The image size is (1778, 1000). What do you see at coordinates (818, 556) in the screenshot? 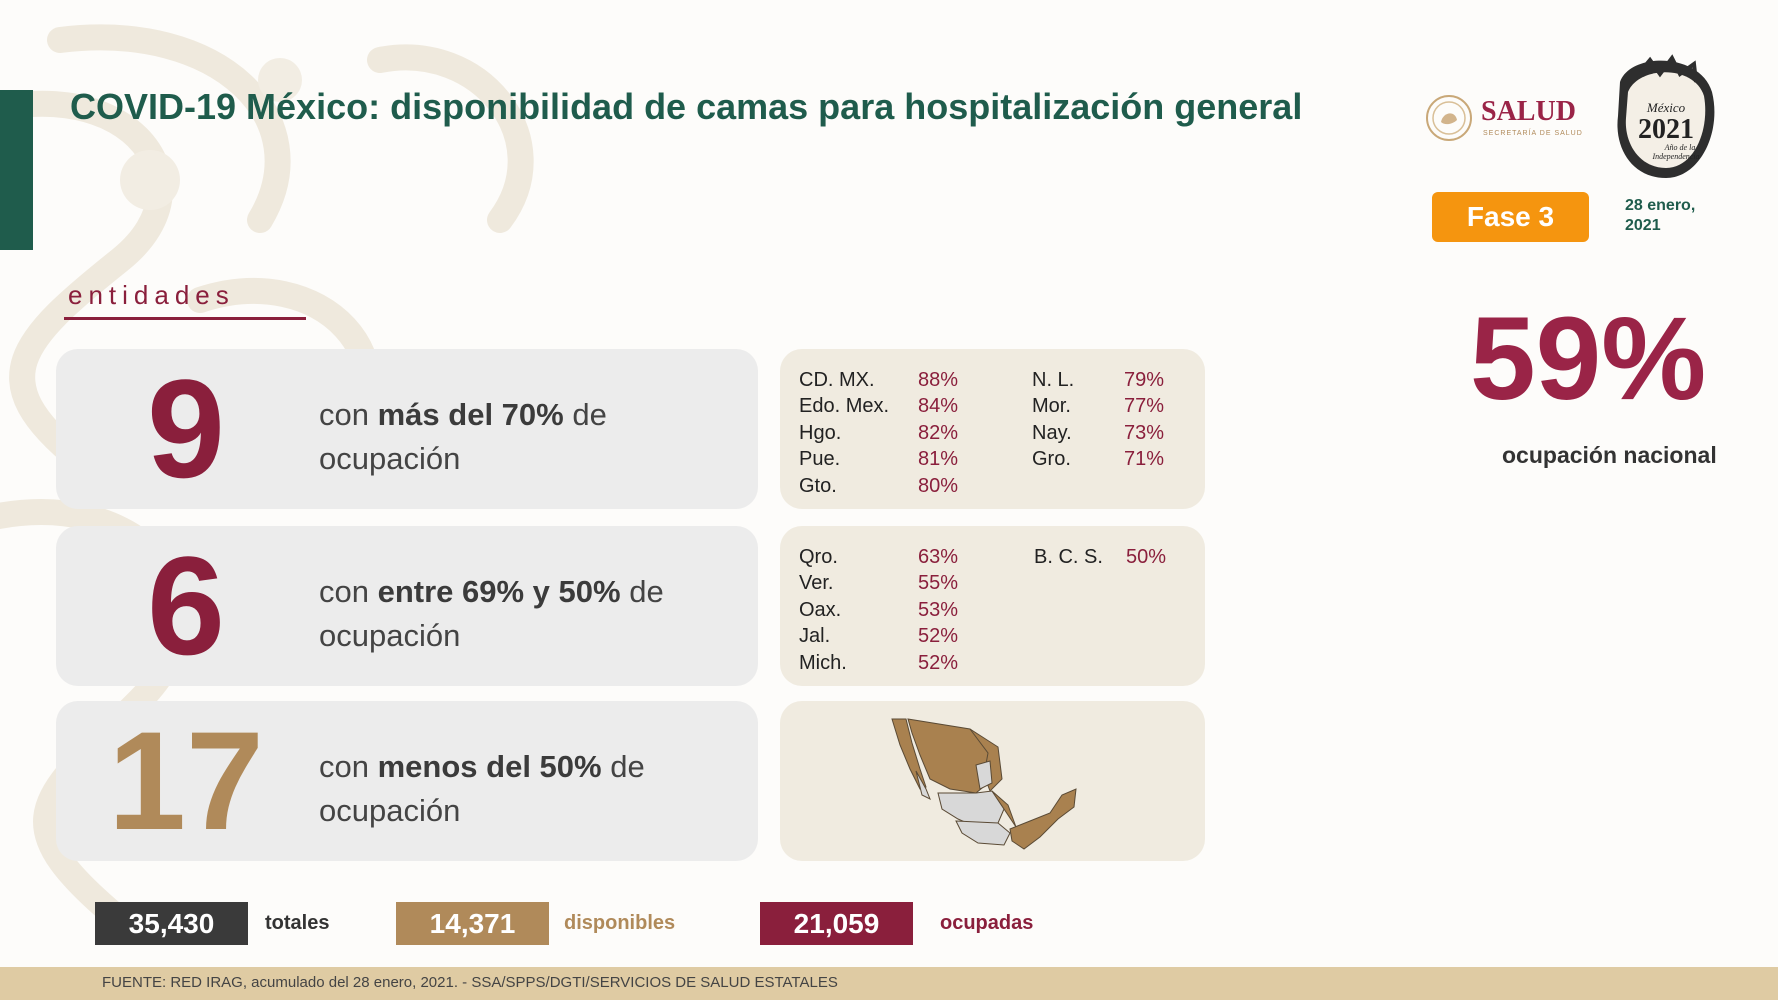
I see `state-name: Qro.` at bounding box center [818, 556].